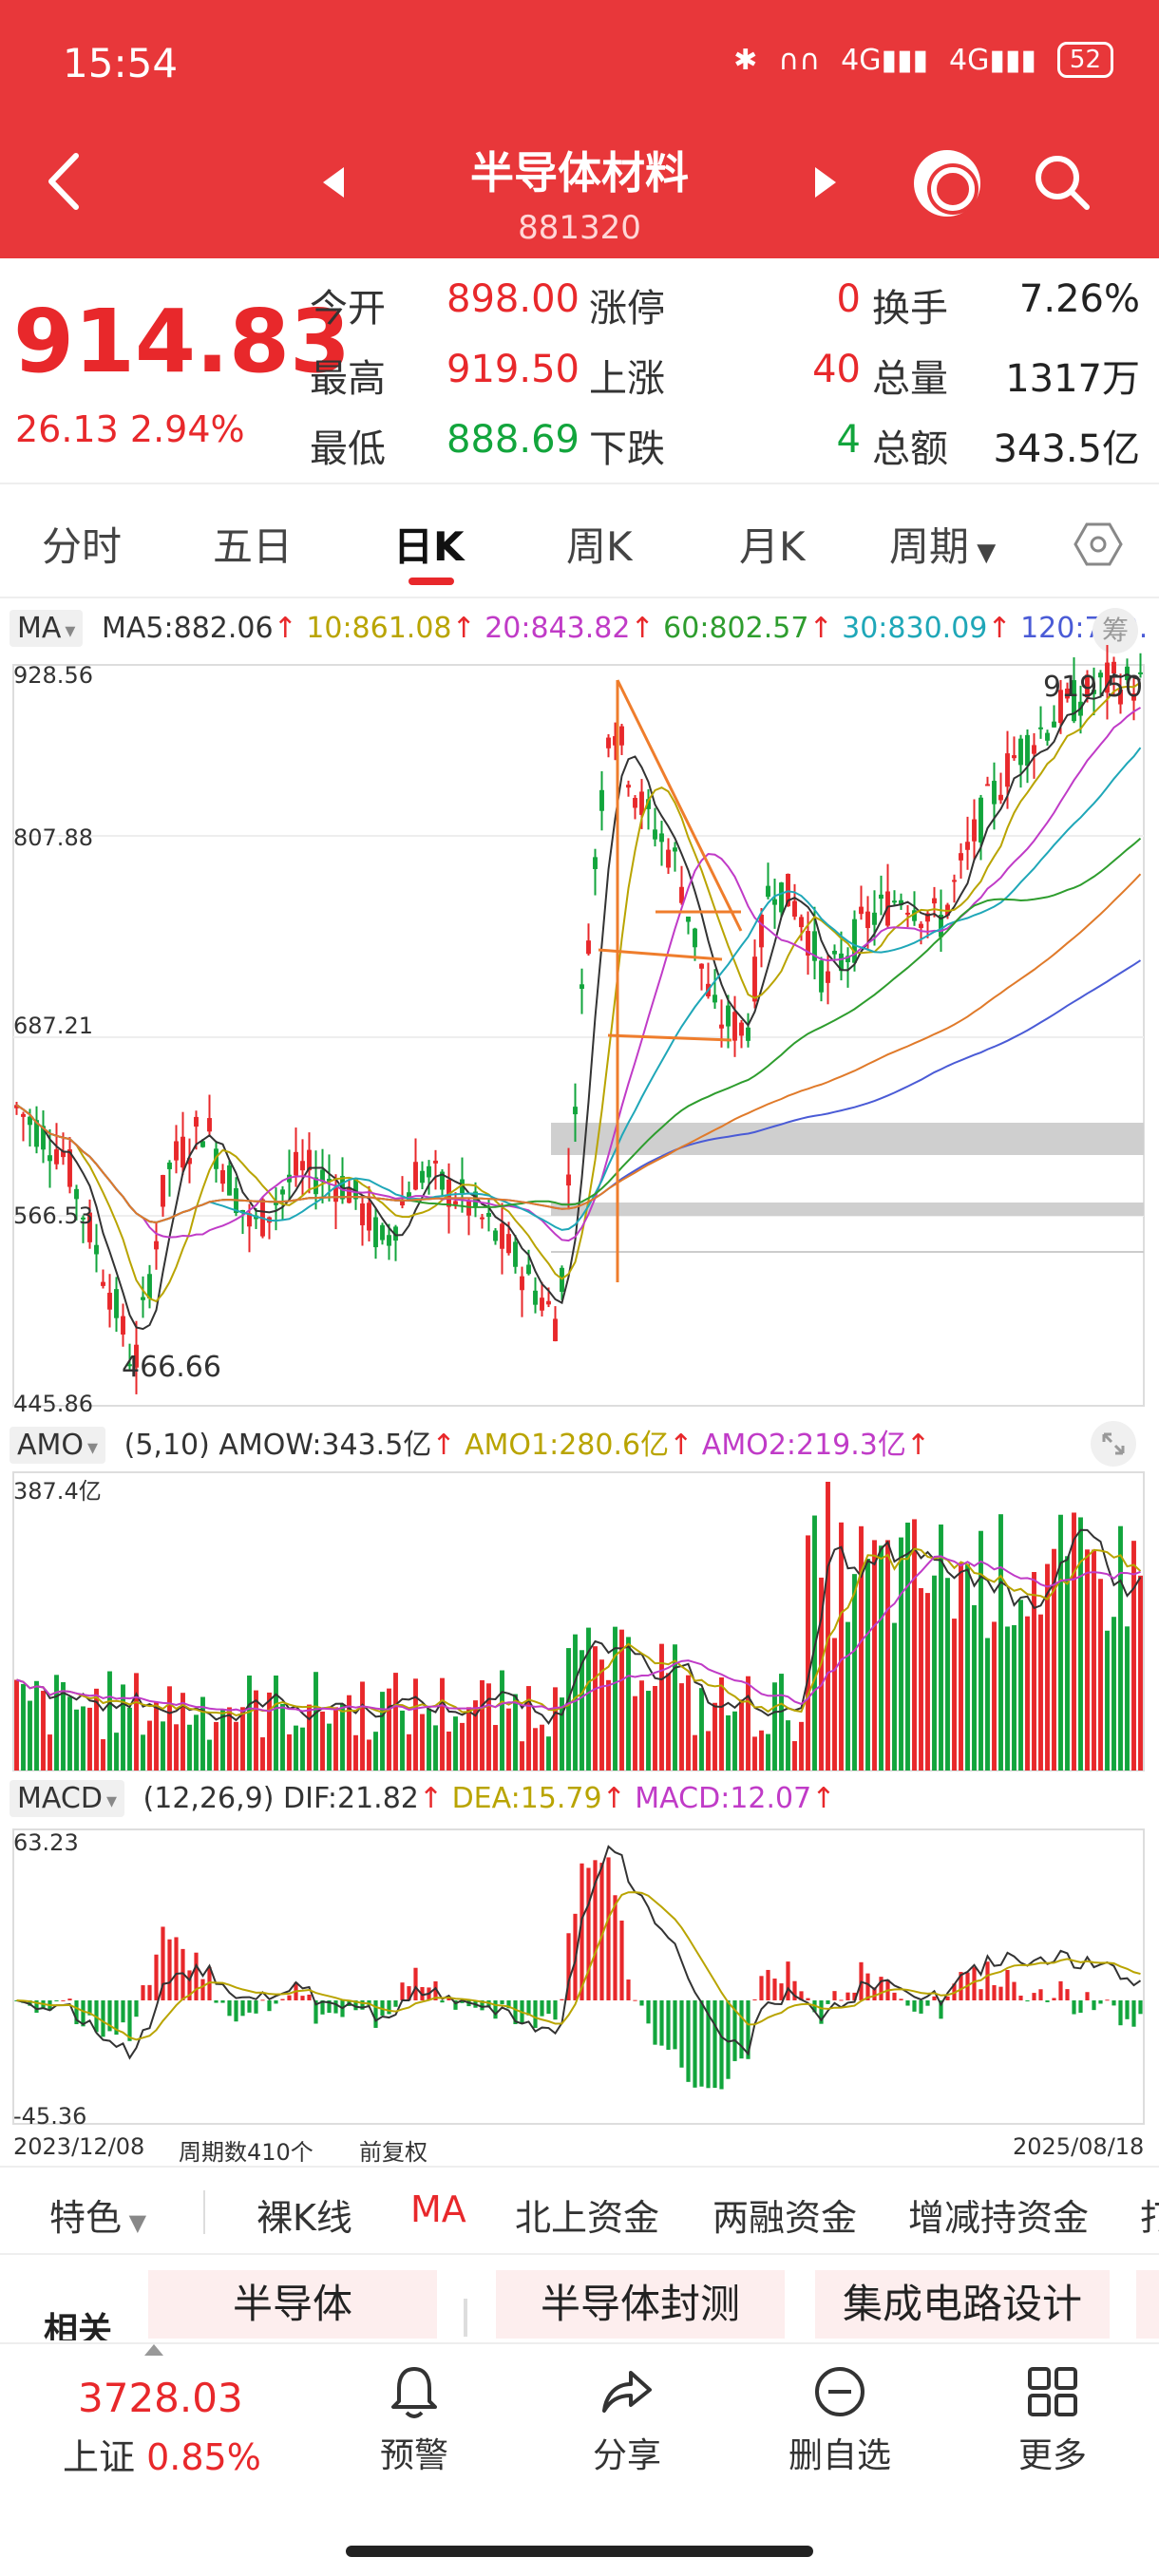 This screenshot has height=2576, width=1159. What do you see at coordinates (627, 379) in the screenshot?
I see `quote-label: 上涨` at bounding box center [627, 379].